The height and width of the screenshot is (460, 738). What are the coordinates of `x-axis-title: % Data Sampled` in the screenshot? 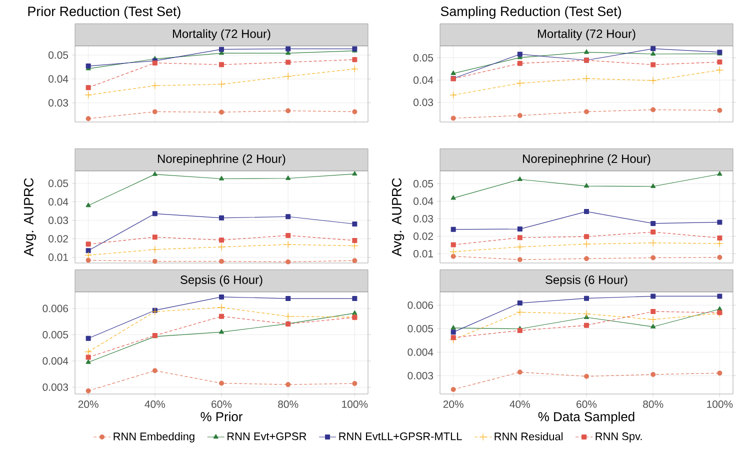 It's located at (586, 418).